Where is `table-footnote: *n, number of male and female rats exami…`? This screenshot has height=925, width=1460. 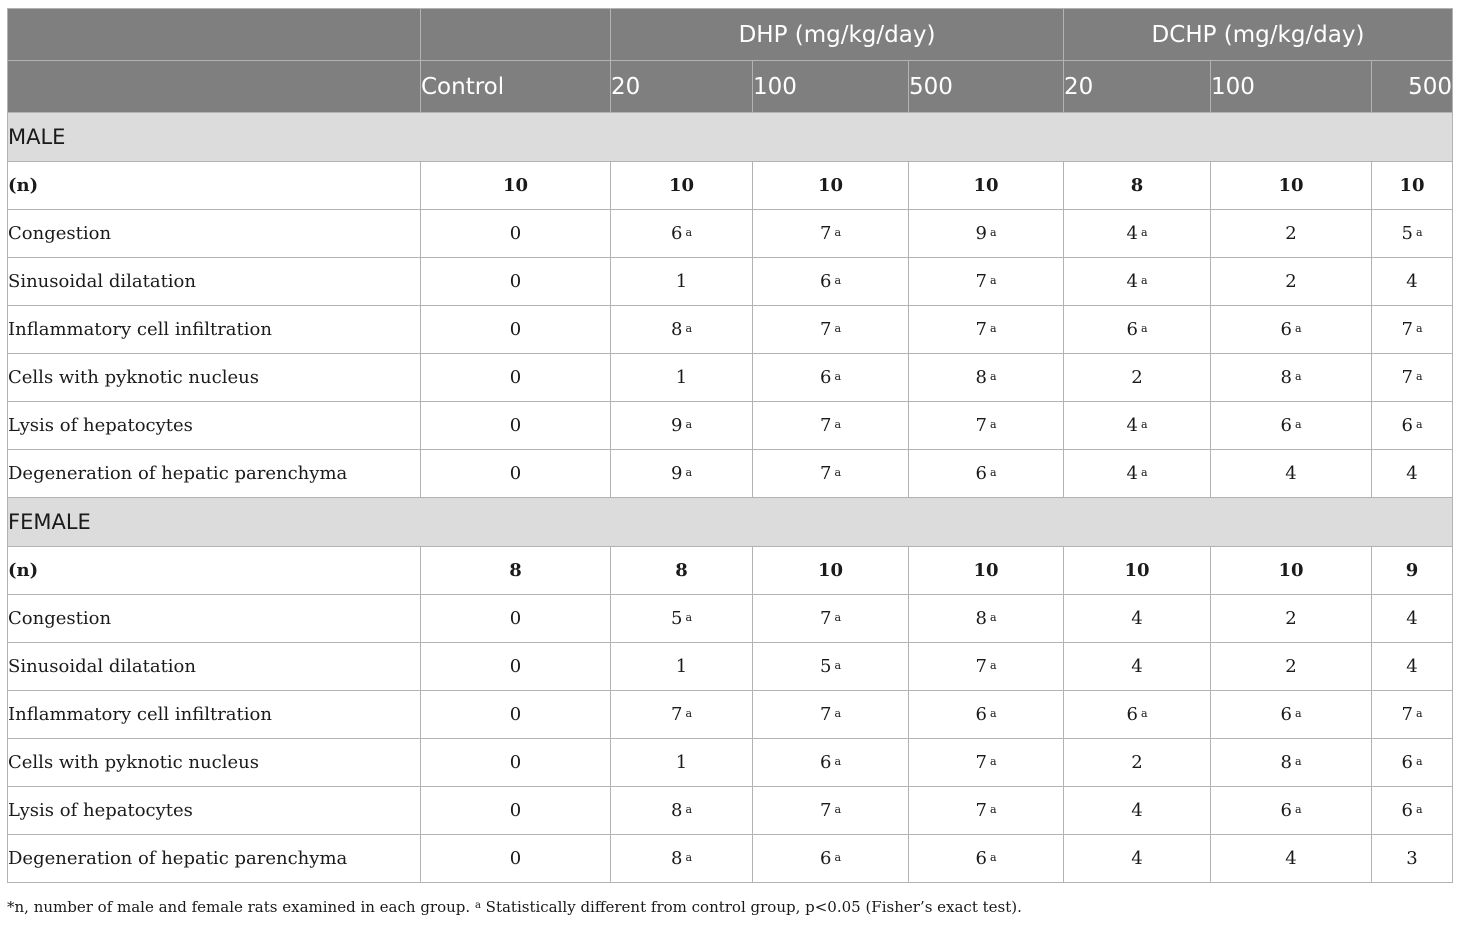
table-footnote: *n, number of male and female rats exami… is located at coordinates (514, 907).